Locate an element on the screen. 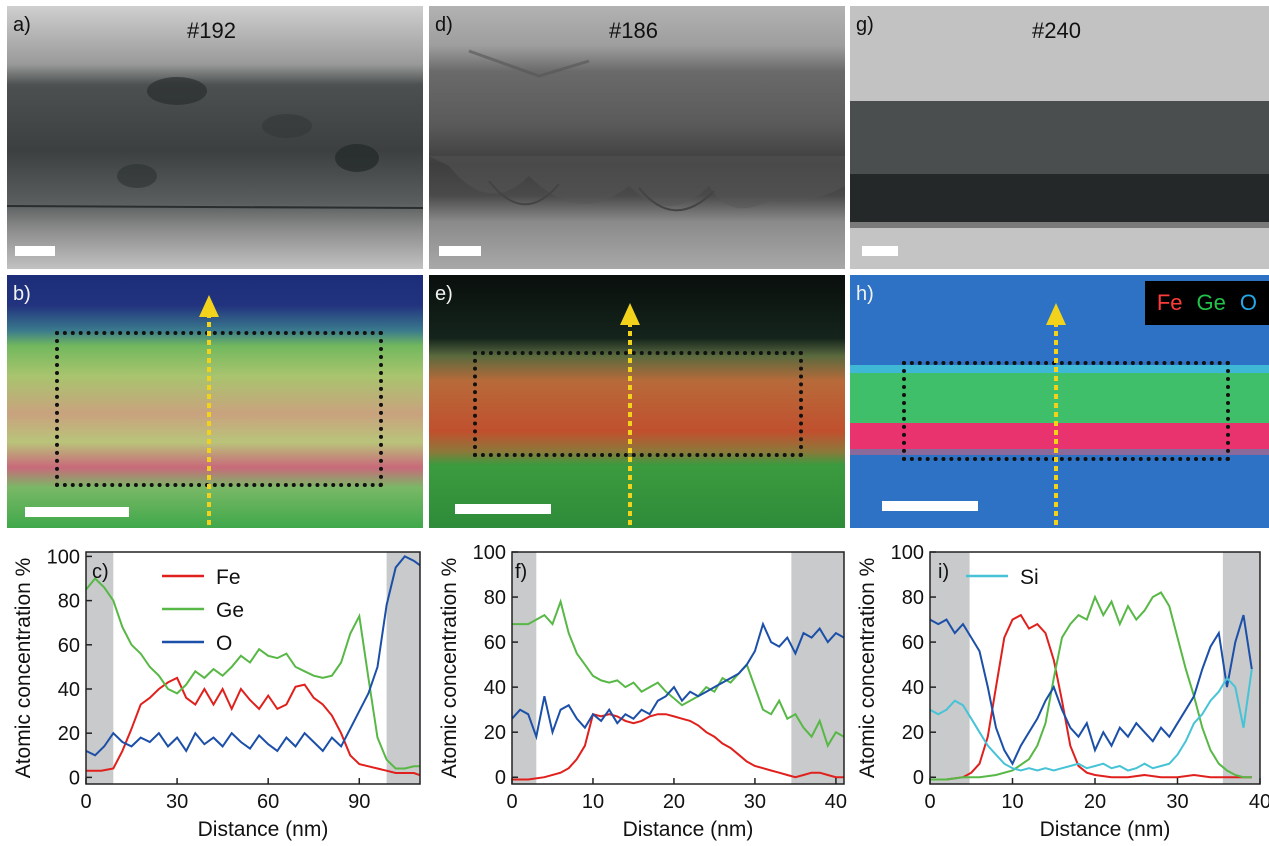  edx-map-h: h) Fe Ge O is located at coordinates (1059, 401).